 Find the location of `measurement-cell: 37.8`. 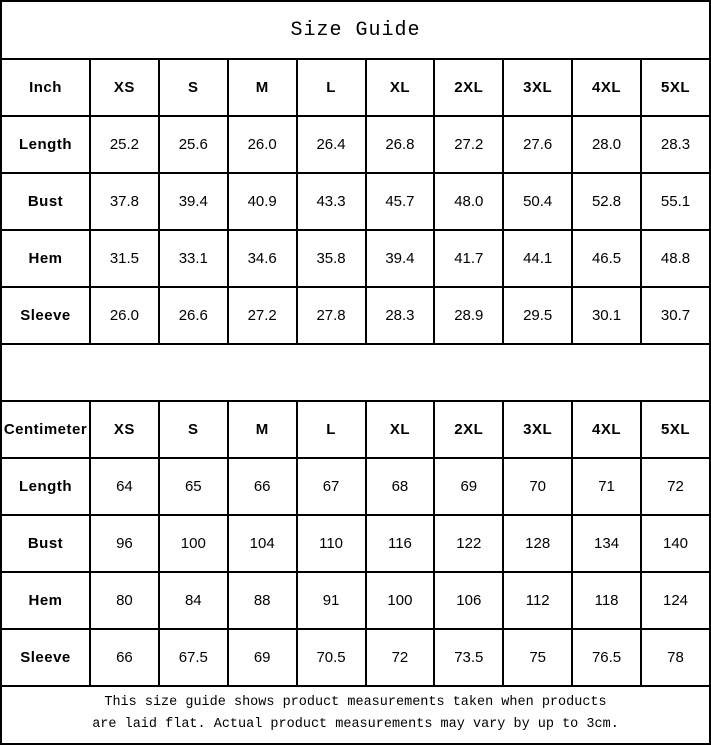

measurement-cell: 37.8 is located at coordinates (124, 201).